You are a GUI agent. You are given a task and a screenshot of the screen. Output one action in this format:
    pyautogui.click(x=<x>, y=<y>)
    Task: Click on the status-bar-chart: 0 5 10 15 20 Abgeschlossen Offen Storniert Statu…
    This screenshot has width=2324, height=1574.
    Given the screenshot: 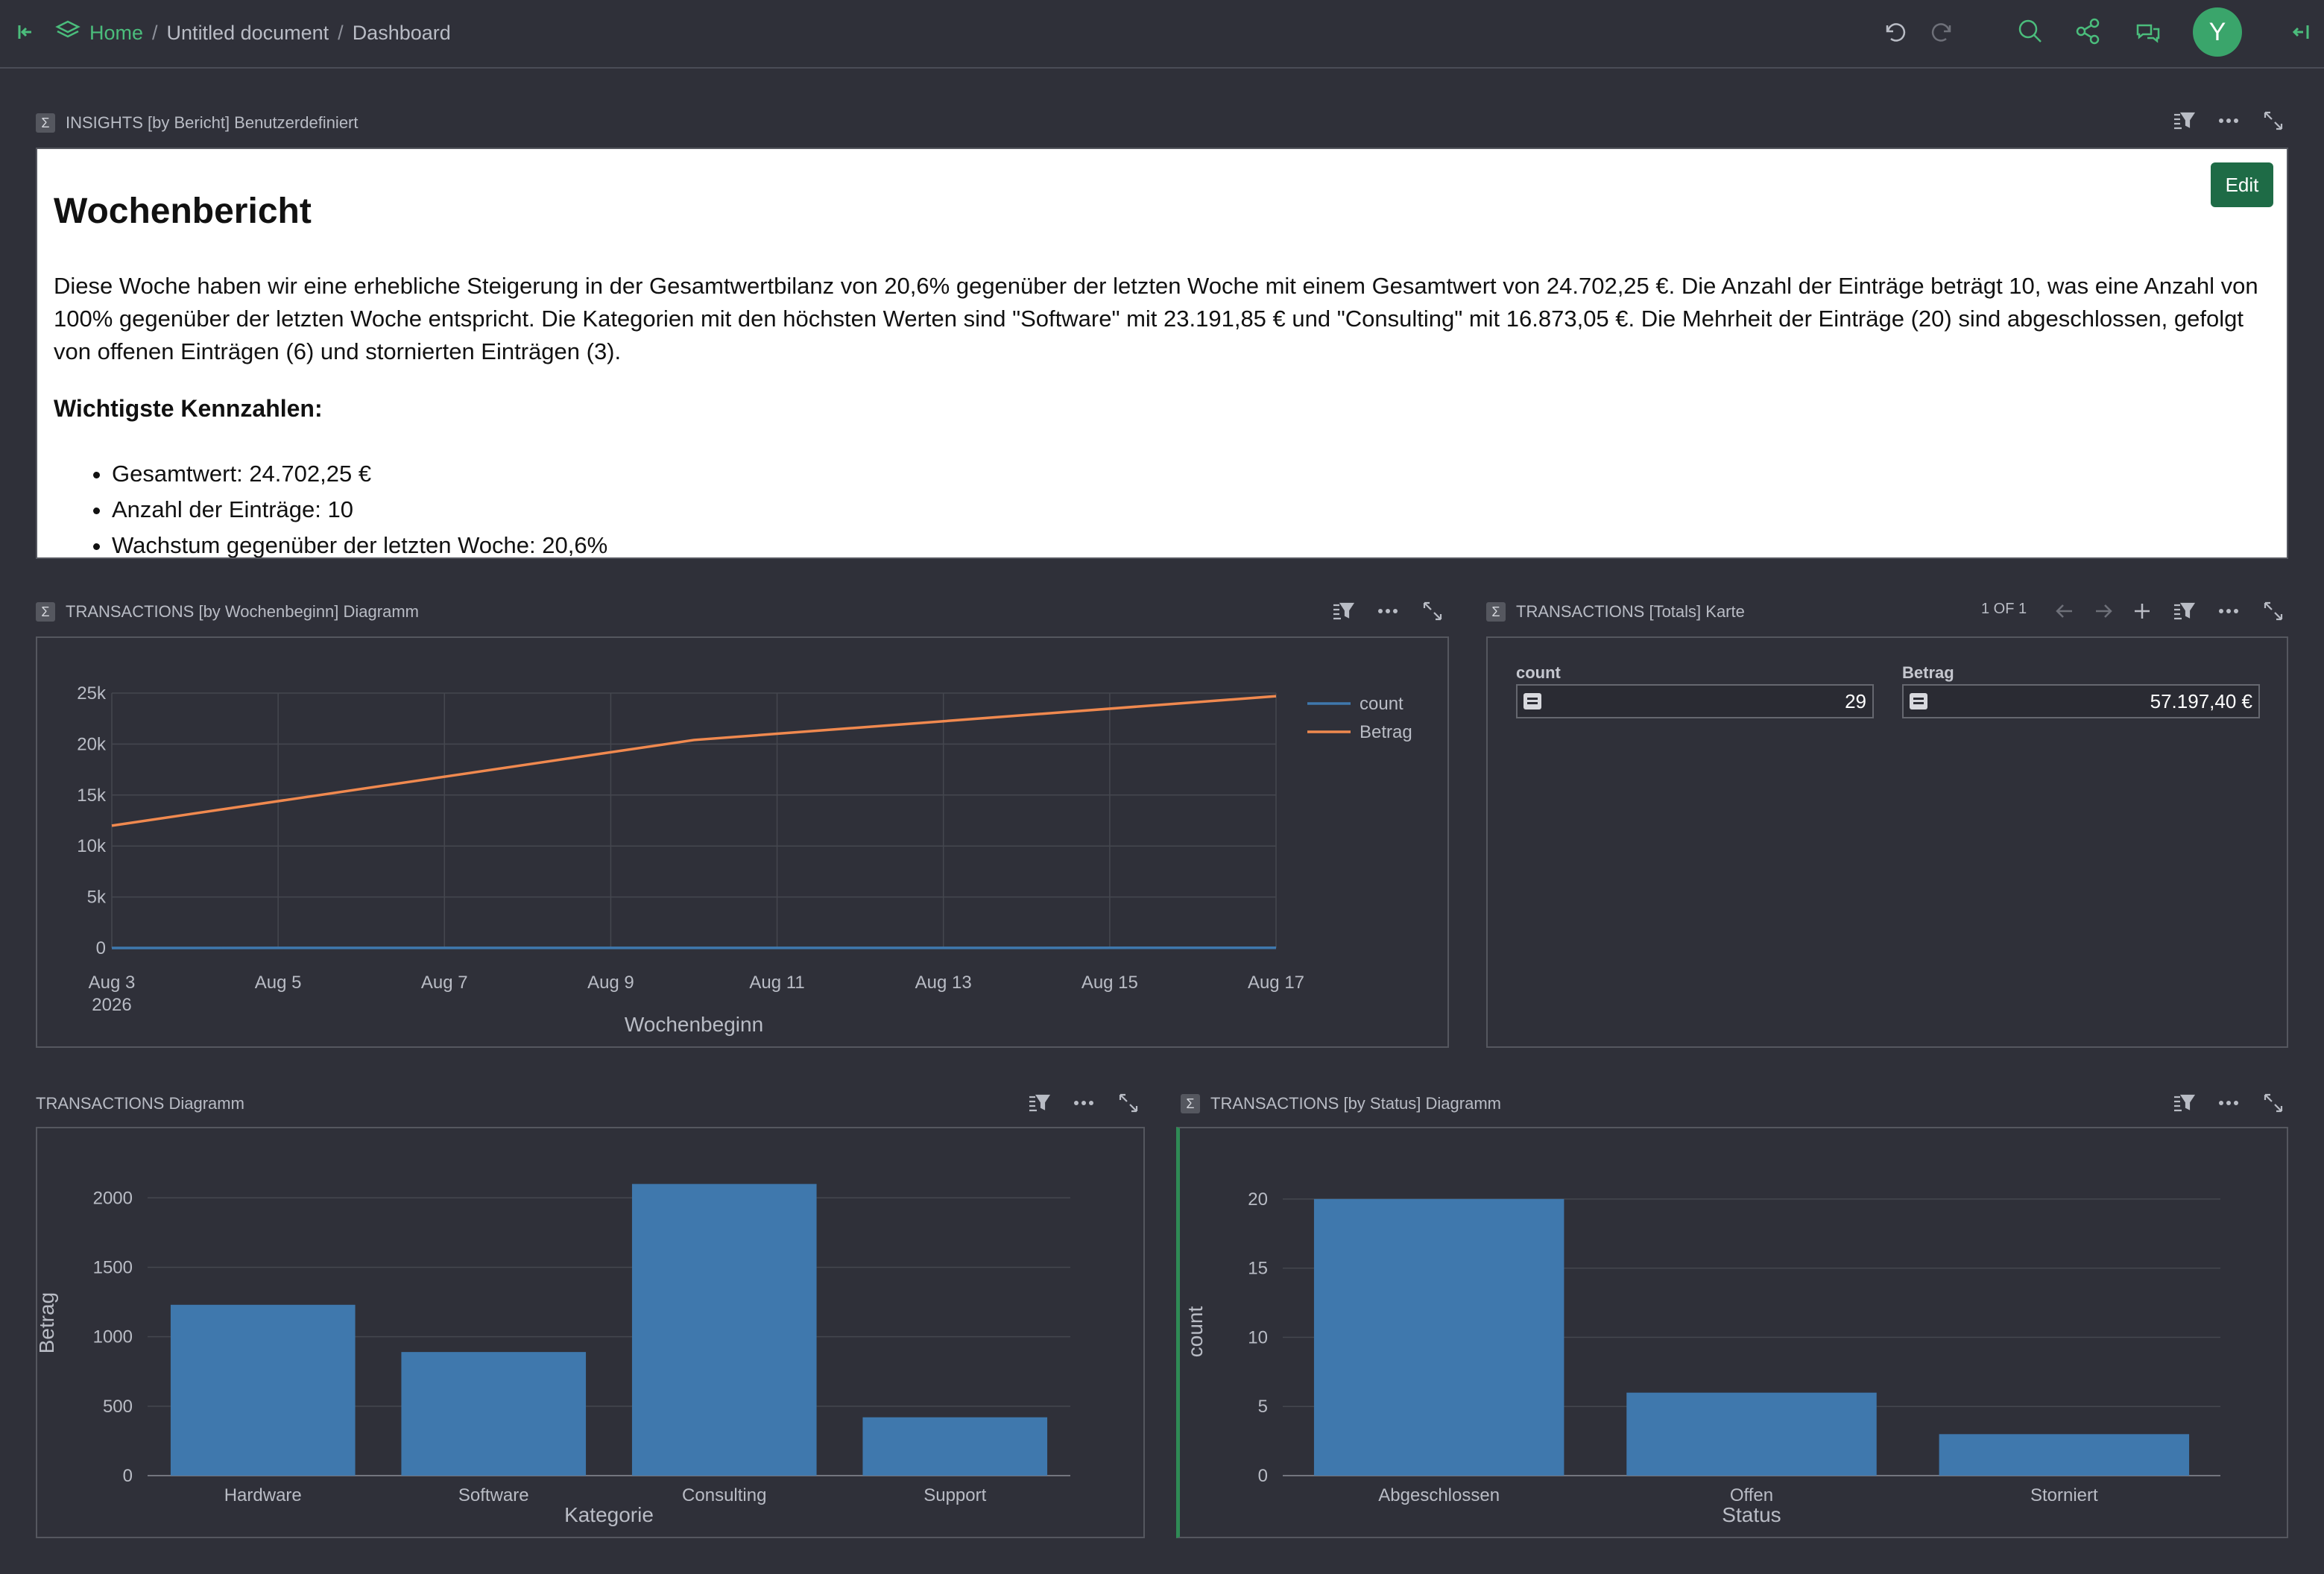 What is the action you would take?
    pyautogui.click(x=1733, y=1332)
    